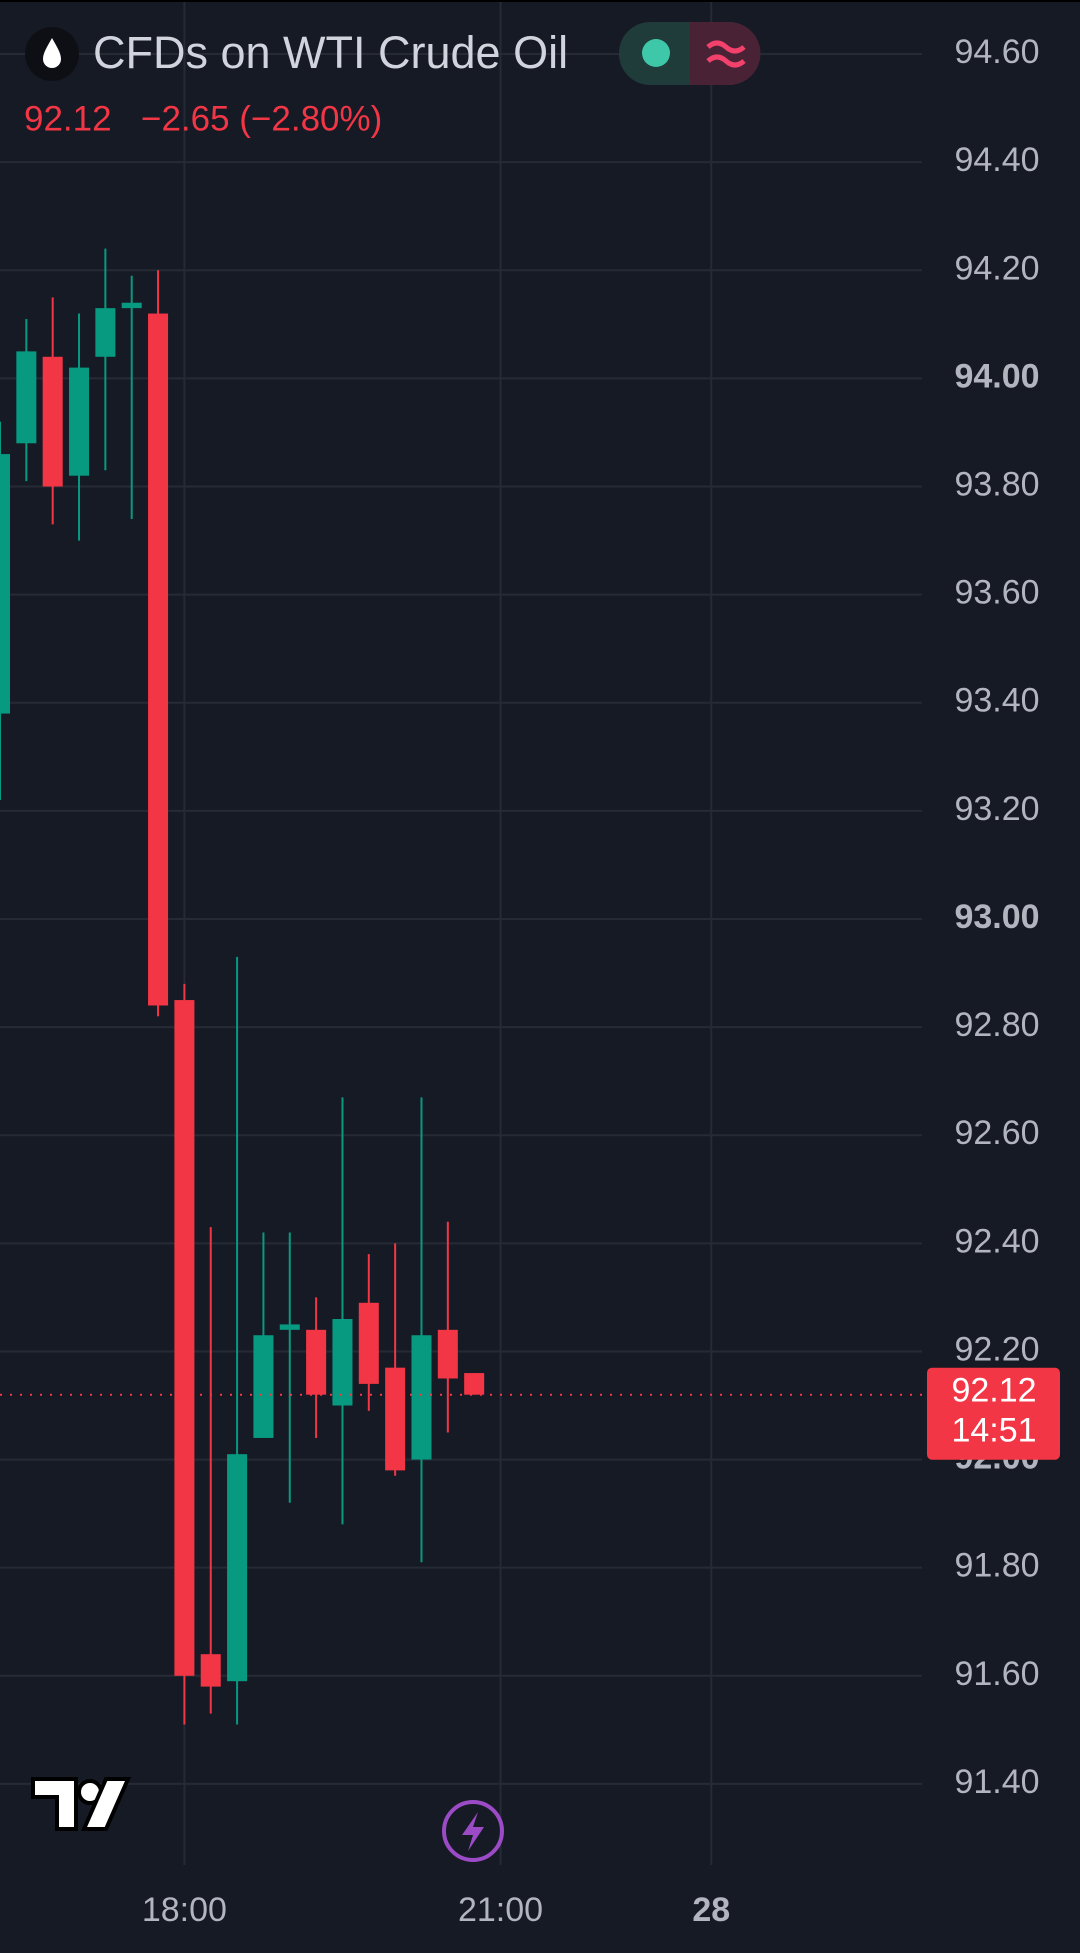 The width and height of the screenshot is (1080, 1953). I want to click on tradingview-logo, so click(81, 1804).